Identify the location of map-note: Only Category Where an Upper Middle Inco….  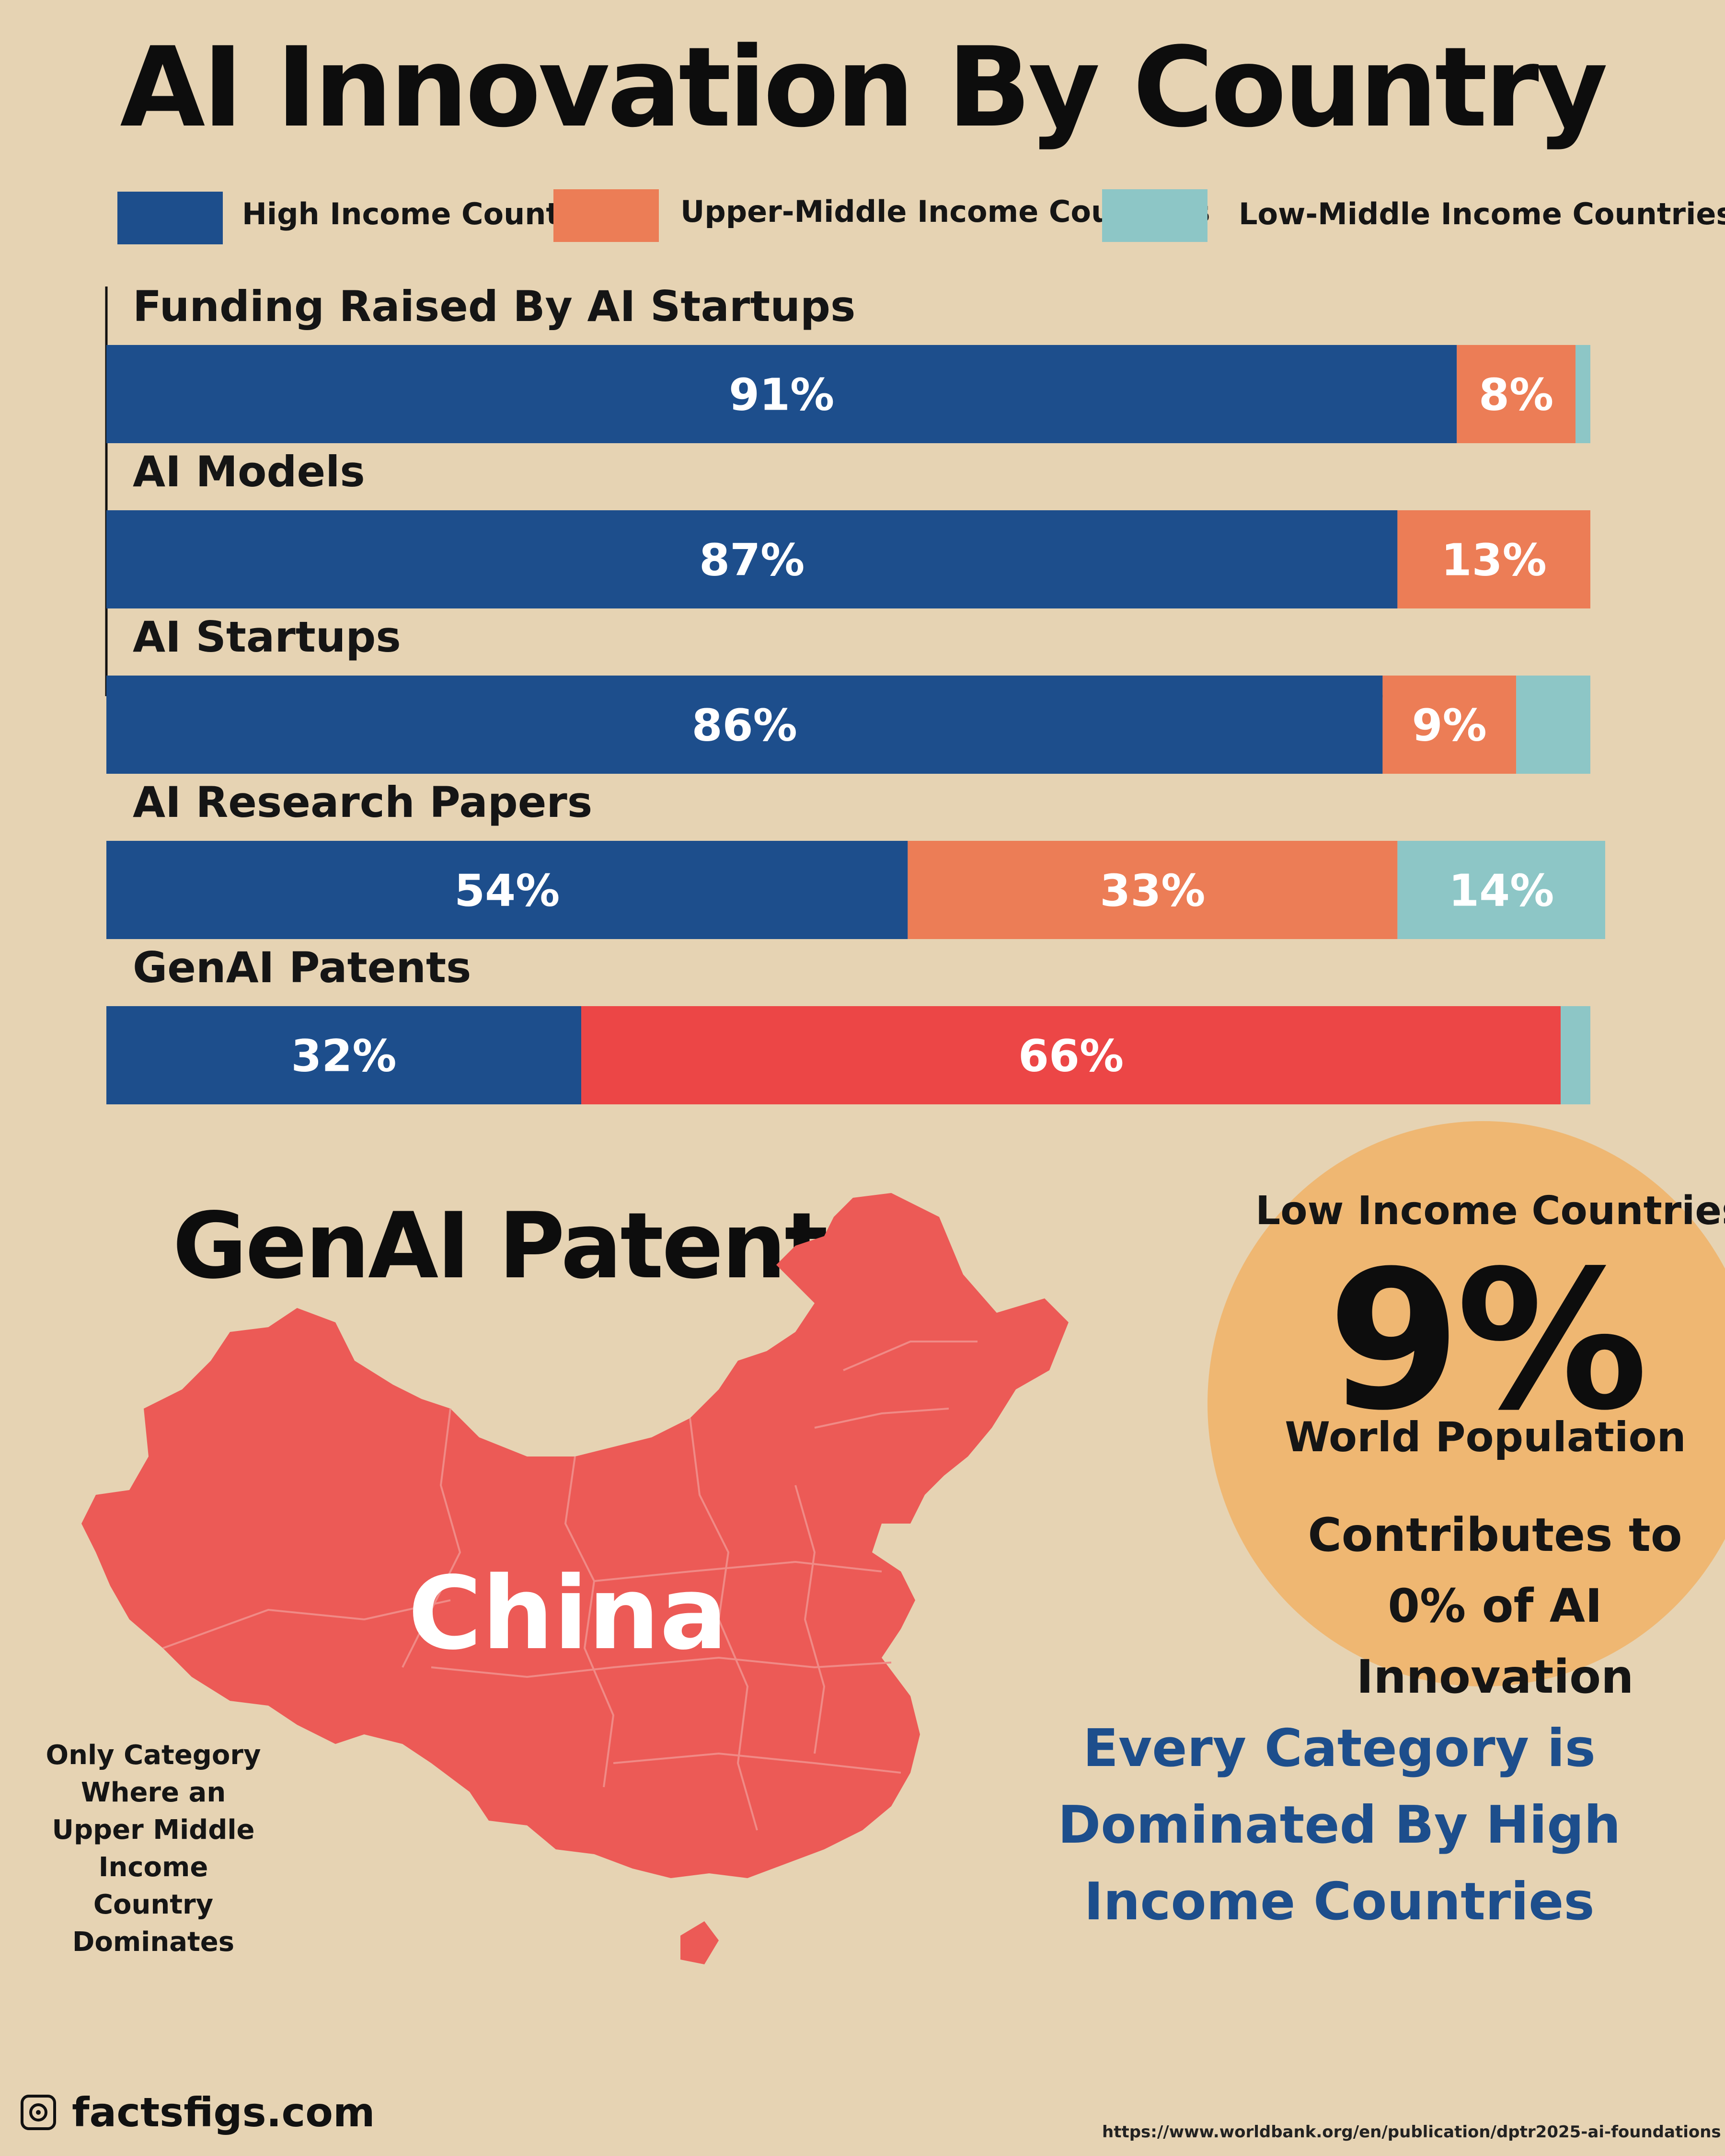
(153, 1849).